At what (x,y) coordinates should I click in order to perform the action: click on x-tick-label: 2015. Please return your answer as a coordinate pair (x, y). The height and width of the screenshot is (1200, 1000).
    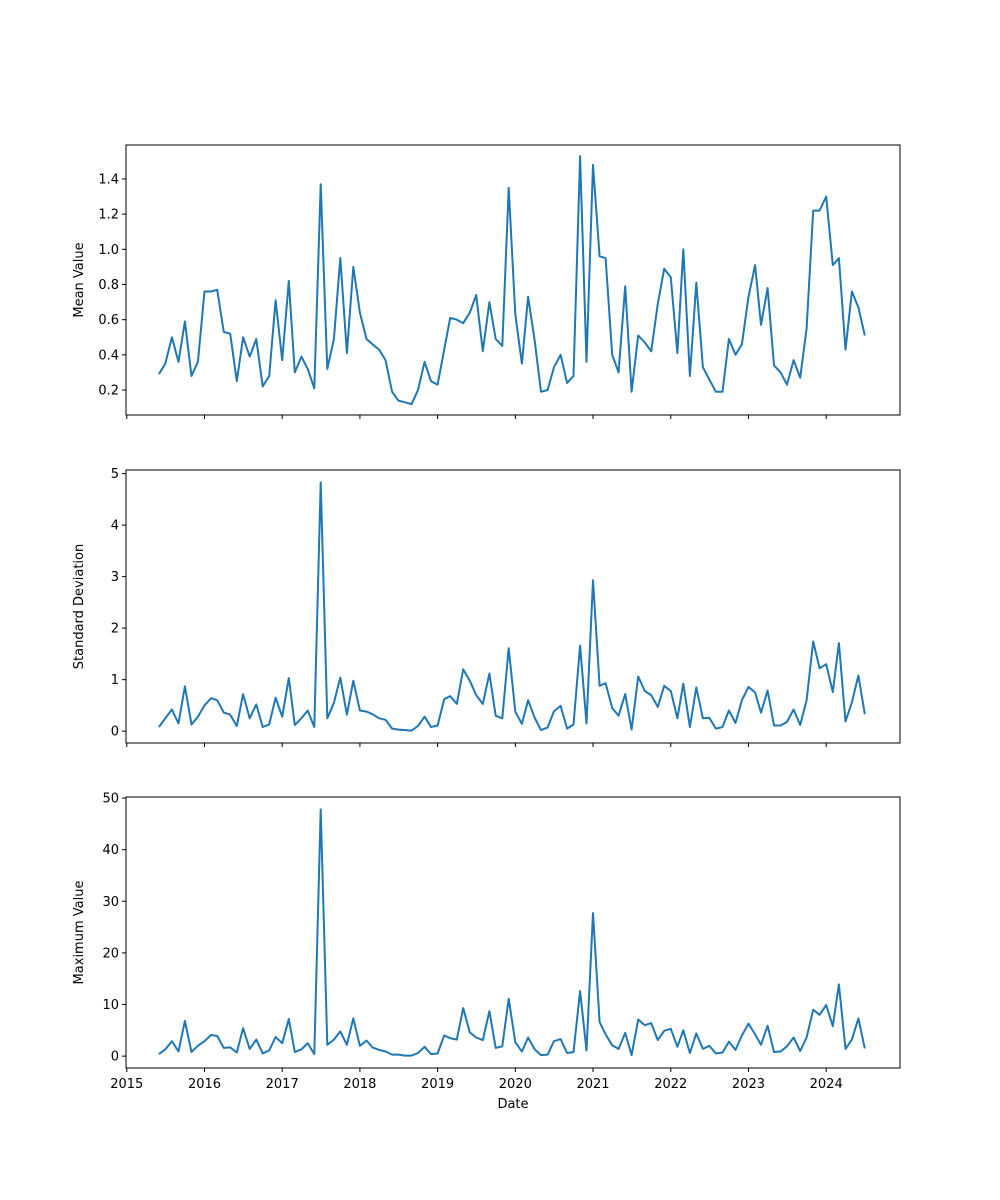
    Looking at the image, I should click on (126, 1084).